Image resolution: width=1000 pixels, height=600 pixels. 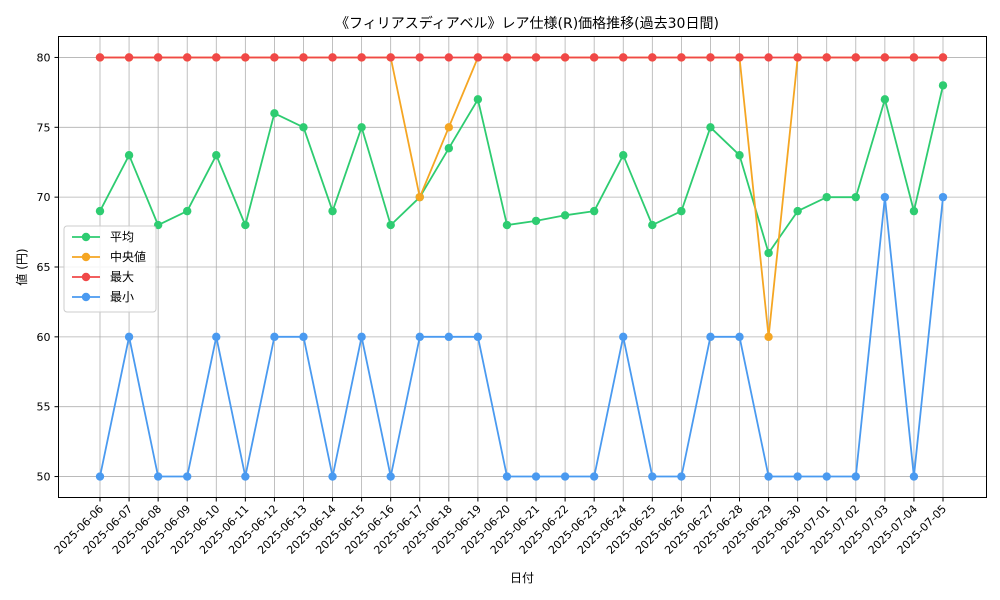 I want to click on legend-label: 中央値, so click(x=128, y=256).